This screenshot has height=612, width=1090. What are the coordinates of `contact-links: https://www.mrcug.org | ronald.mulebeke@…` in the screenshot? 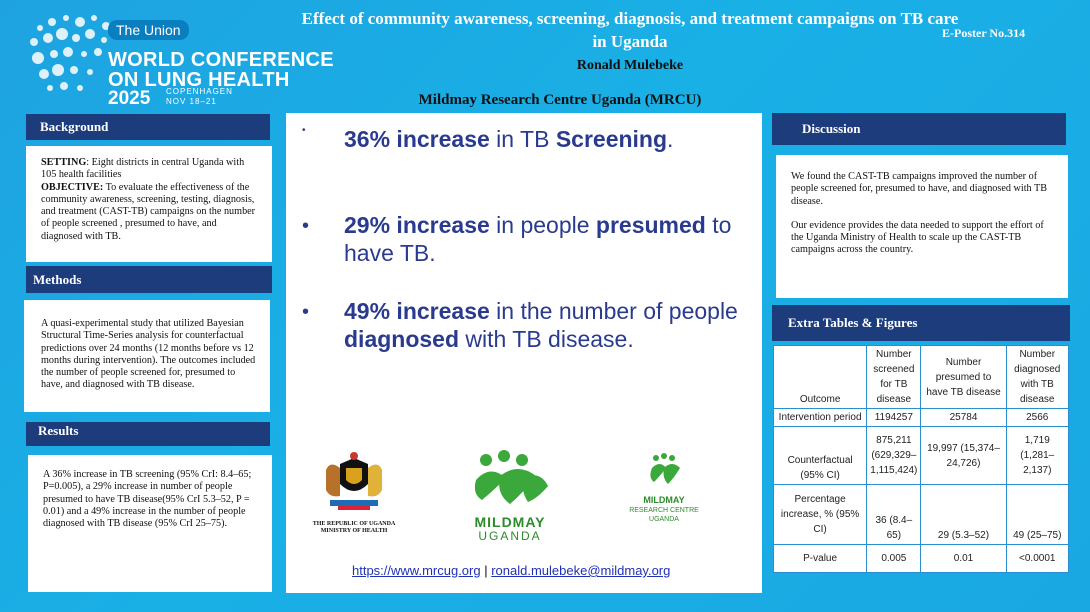 It's located at (511, 570).